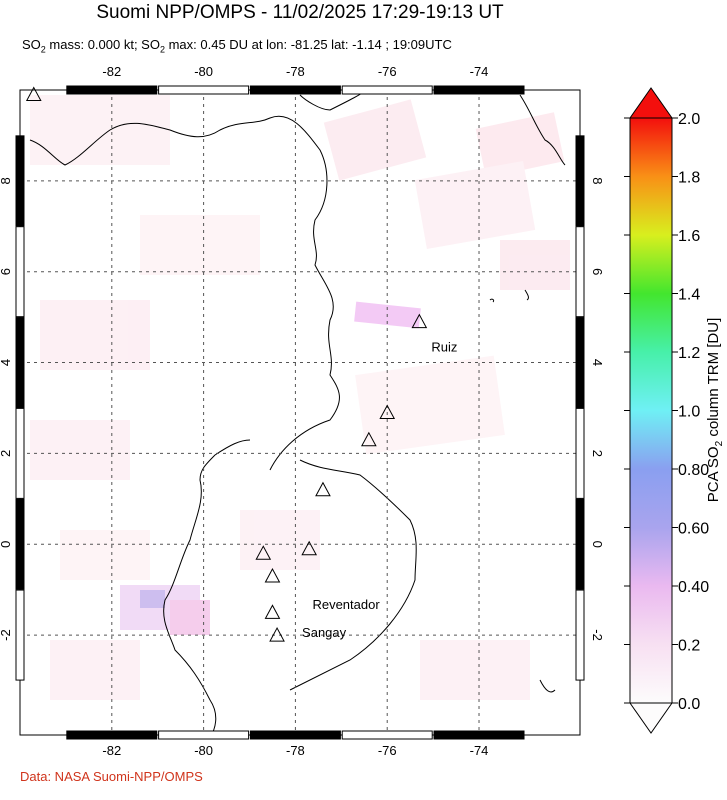 The width and height of the screenshot is (727, 800). Describe the element at coordinates (689, 704) in the screenshot. I see `colorbar-tick-label: 0.0` at that location.